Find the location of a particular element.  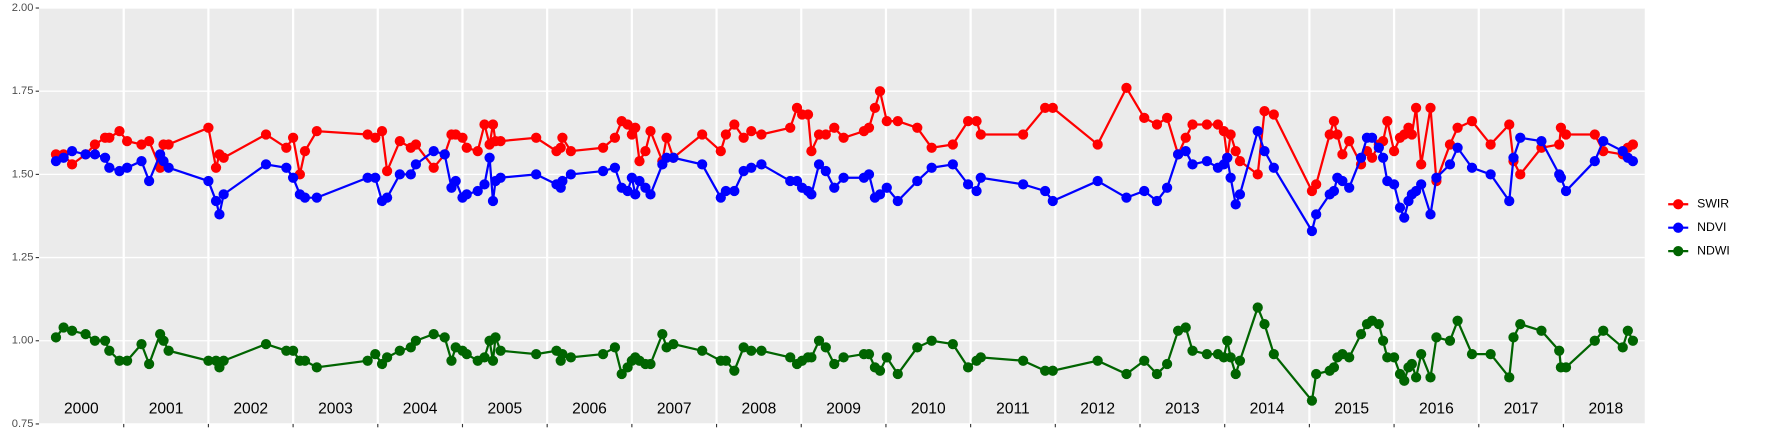

year-label: 2010 is located at coordinates (928, 409).